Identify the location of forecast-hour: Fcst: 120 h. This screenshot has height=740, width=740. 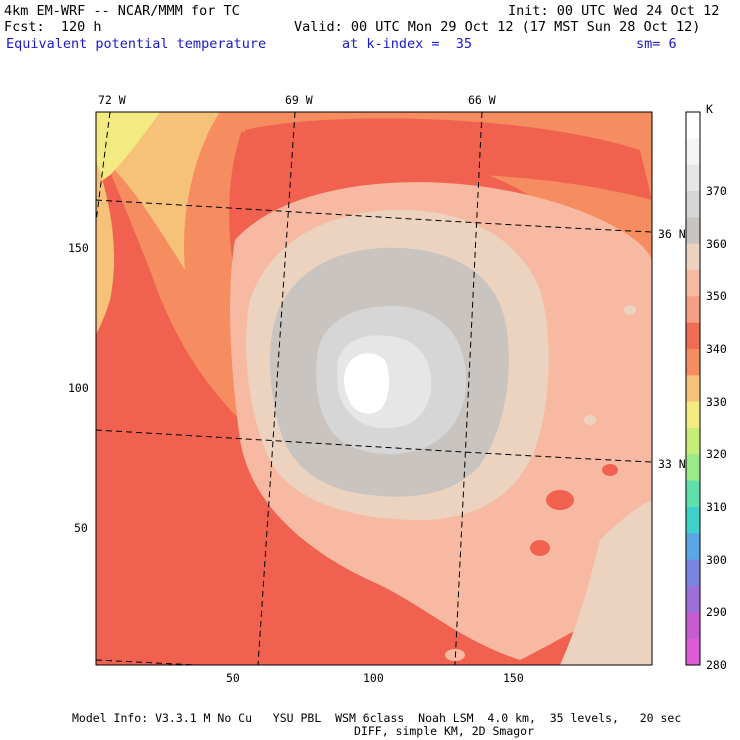
(53, 27).